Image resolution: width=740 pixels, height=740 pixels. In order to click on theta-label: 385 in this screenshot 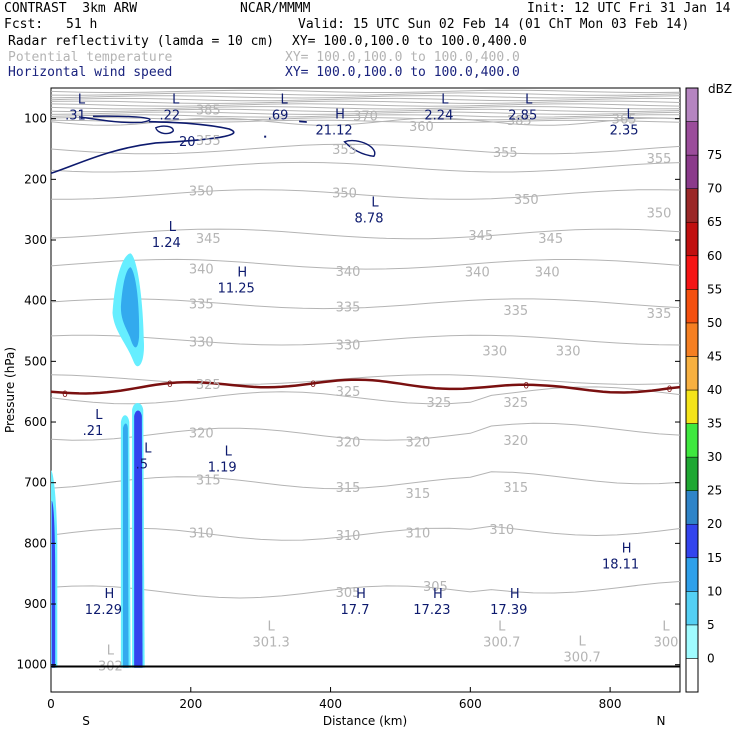, I will do `click(519, 121)`.